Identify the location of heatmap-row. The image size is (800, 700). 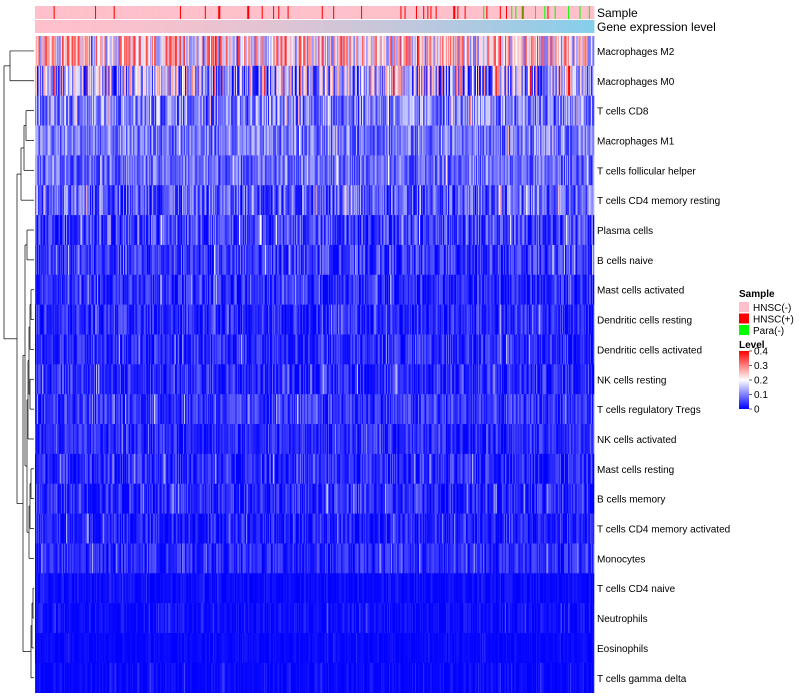
(315, 140).